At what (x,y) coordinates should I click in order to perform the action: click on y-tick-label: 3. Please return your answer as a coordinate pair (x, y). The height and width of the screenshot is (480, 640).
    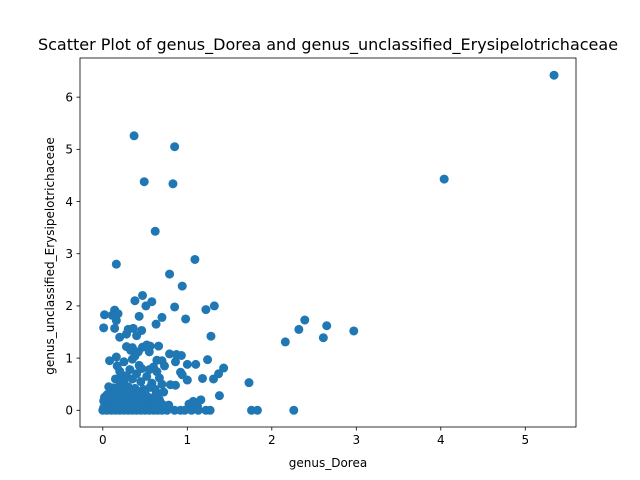
    Looking at the image, I should click on (69, 254).